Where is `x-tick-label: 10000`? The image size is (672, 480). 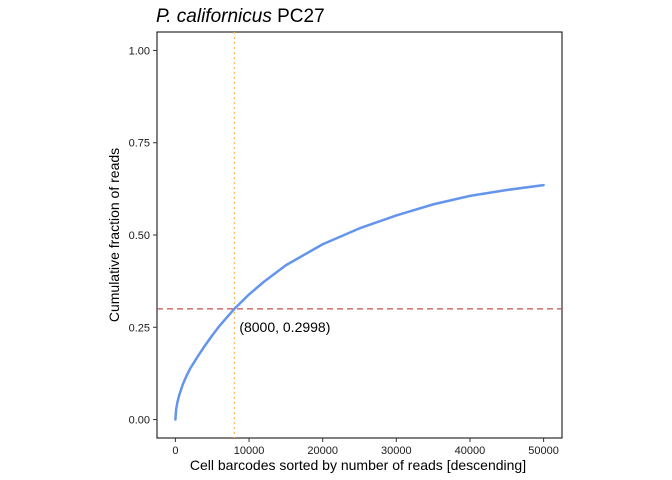
x-tick-label: 10000 is located at coordinates (249, 451).